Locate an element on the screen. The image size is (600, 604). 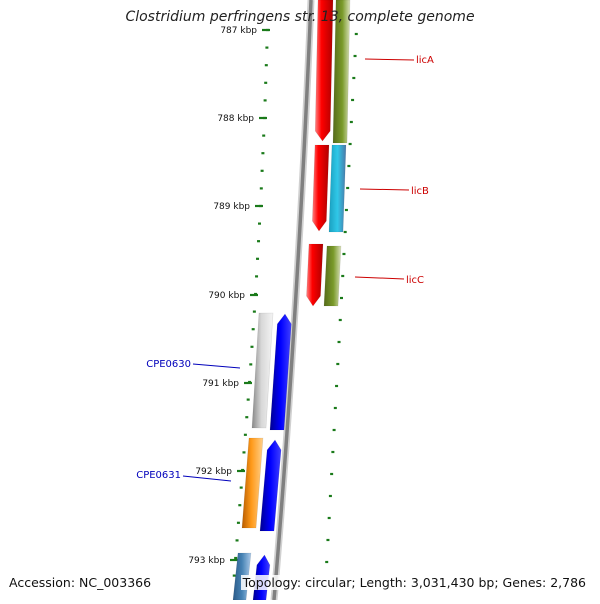
gene-label-lica: licA is located at coordinates (425, 60).